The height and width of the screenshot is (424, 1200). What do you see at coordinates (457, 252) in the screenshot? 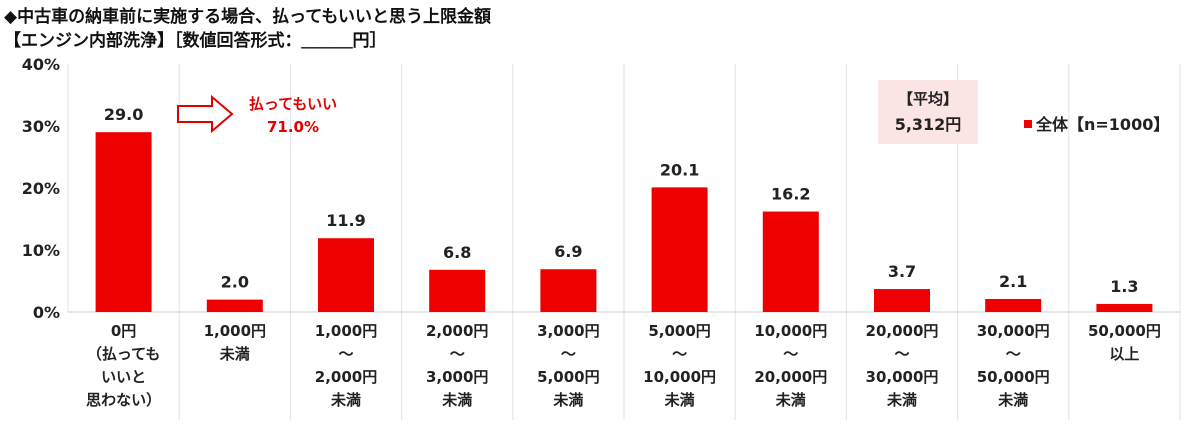
I see `data-label: 6.8` at bounding box center [457, 252].